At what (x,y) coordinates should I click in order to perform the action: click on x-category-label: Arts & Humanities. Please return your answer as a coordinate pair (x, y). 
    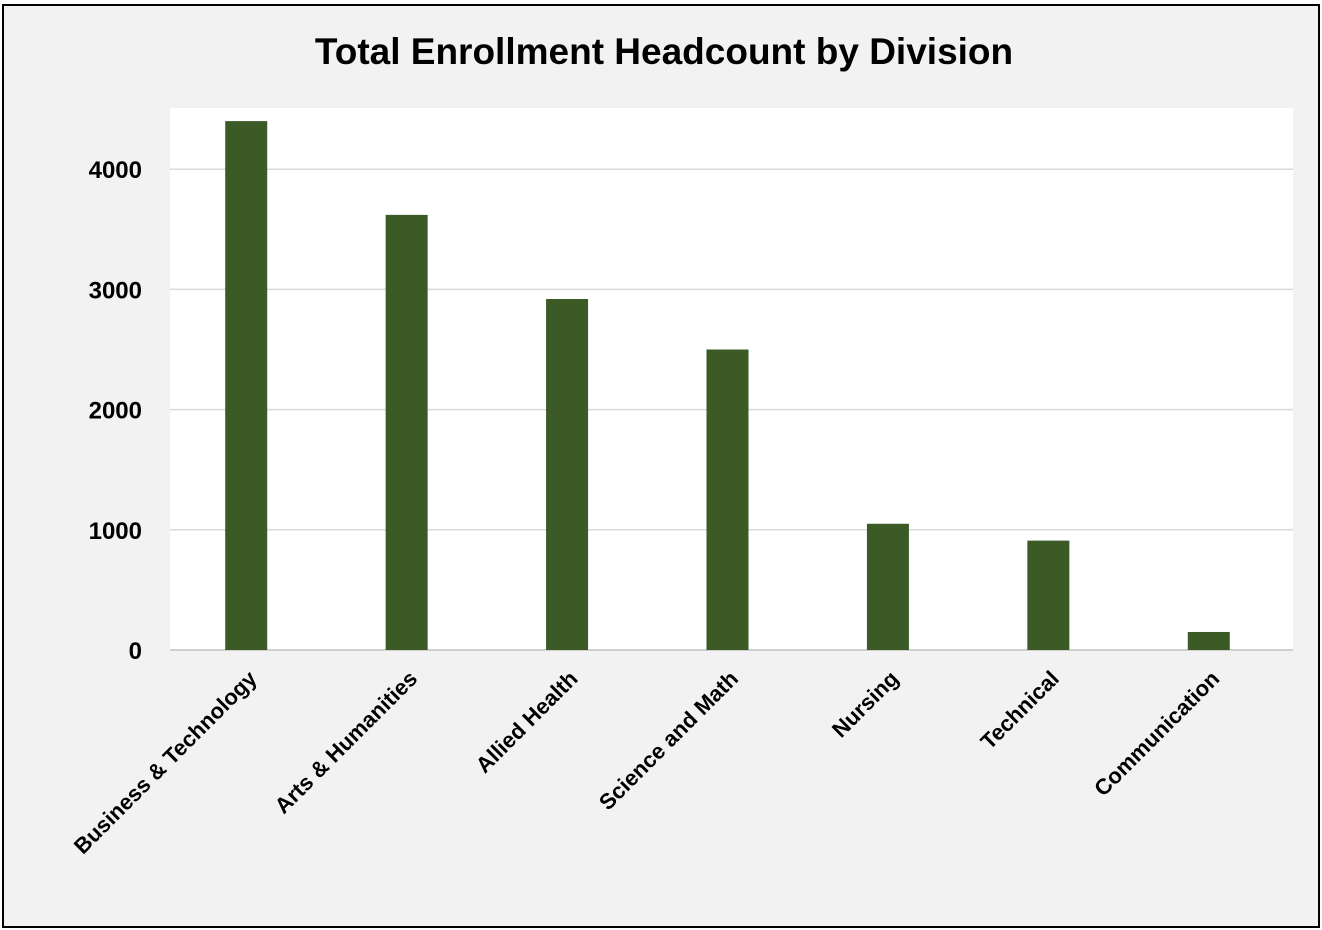
    Looking at the image, I should click on (346, 742).